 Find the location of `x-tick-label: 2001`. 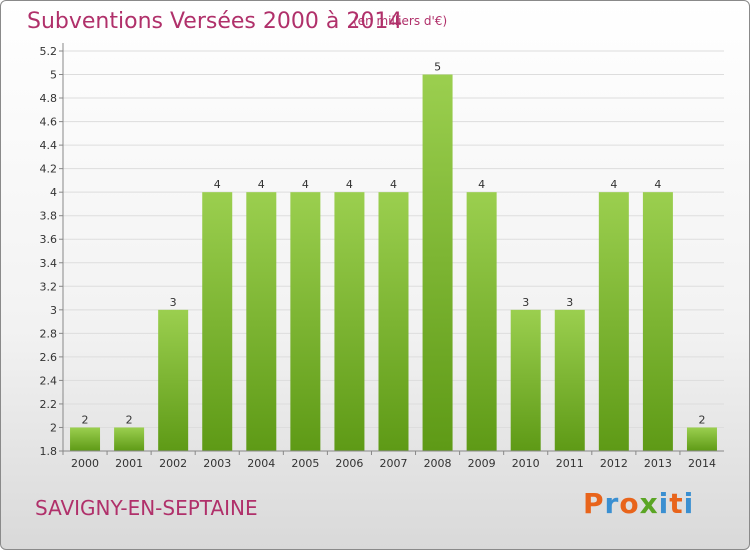

x-tick-label: 2001 is located at coordinates (129, 463).